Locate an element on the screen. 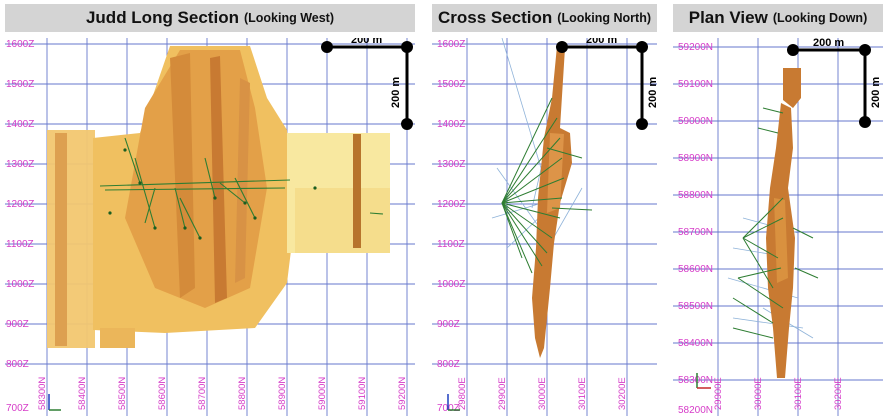  long-section-drillholes is located at coordinates (241, 188).